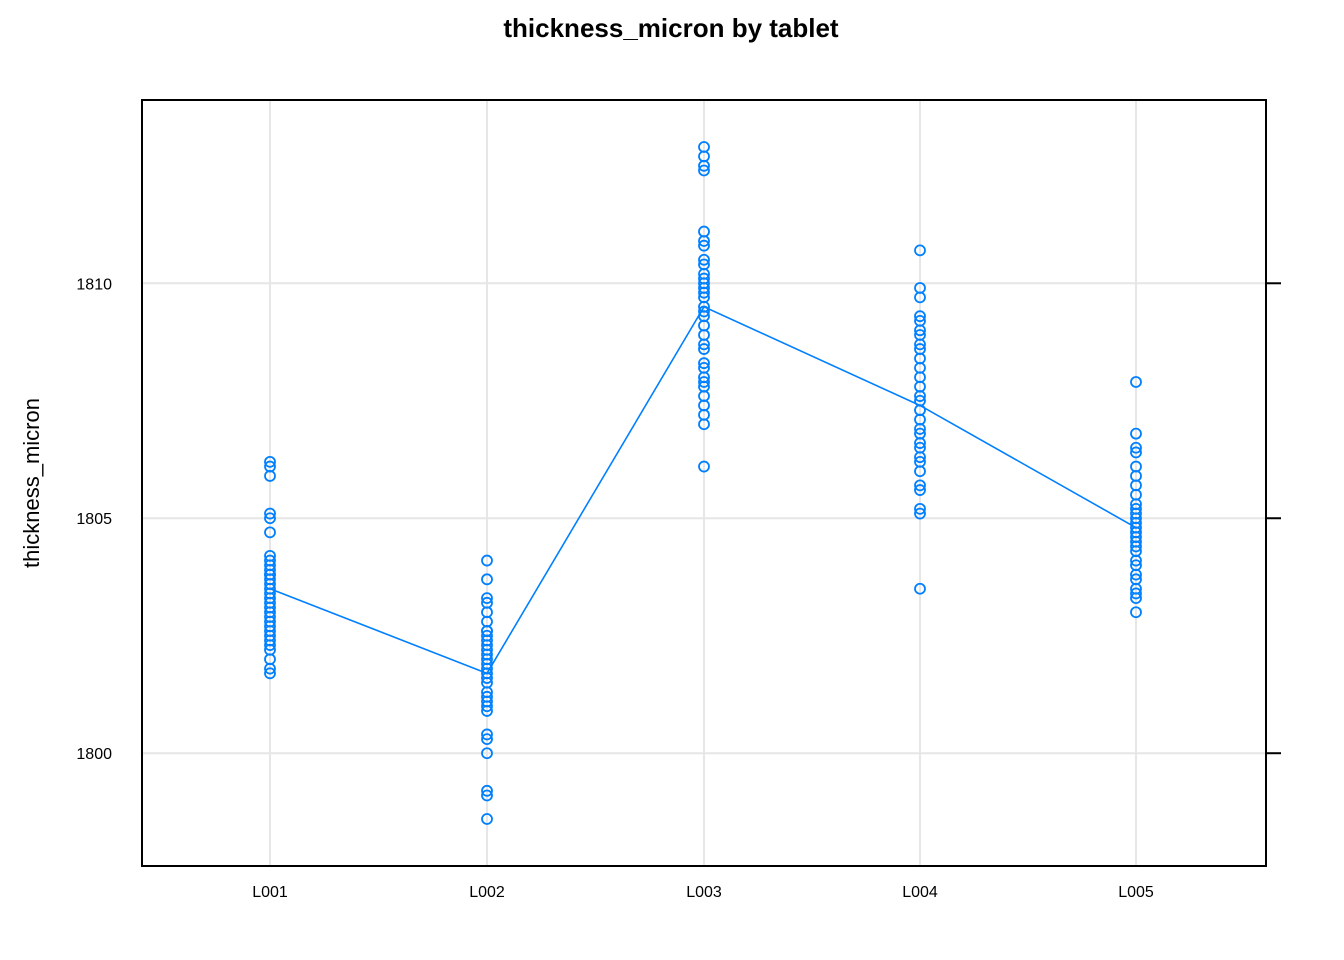 This screenshot has width=1344, height=960. Describe the element at coordinates (94, 519) in the screenshot. I see `y-tick-label: 1805` at that location.